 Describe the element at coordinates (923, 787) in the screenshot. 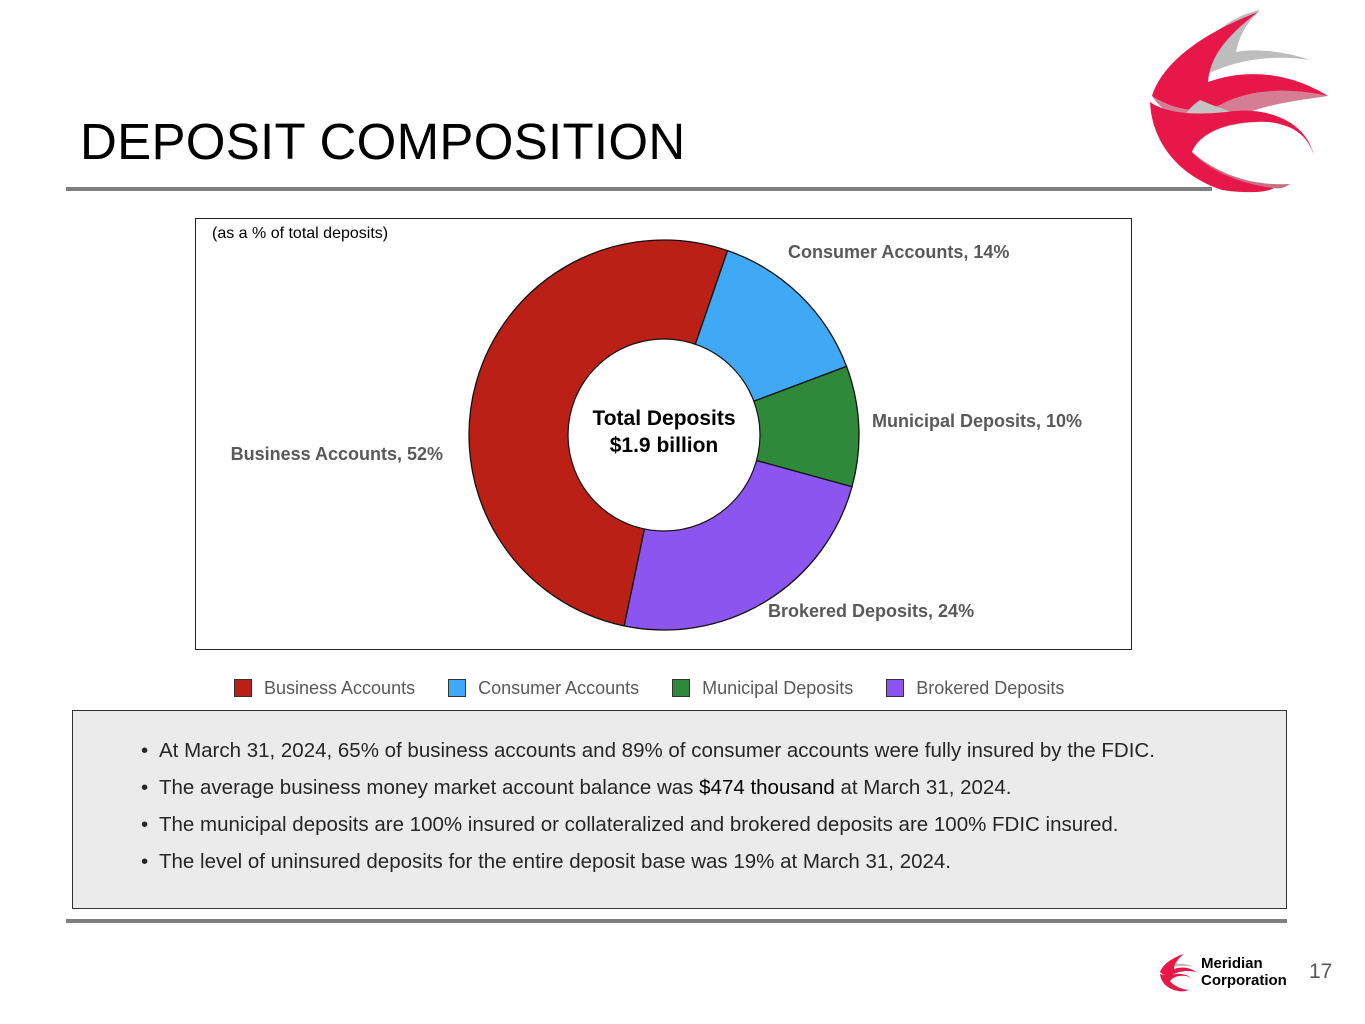

I see `note-text: at March 31, 2024.` at that location.